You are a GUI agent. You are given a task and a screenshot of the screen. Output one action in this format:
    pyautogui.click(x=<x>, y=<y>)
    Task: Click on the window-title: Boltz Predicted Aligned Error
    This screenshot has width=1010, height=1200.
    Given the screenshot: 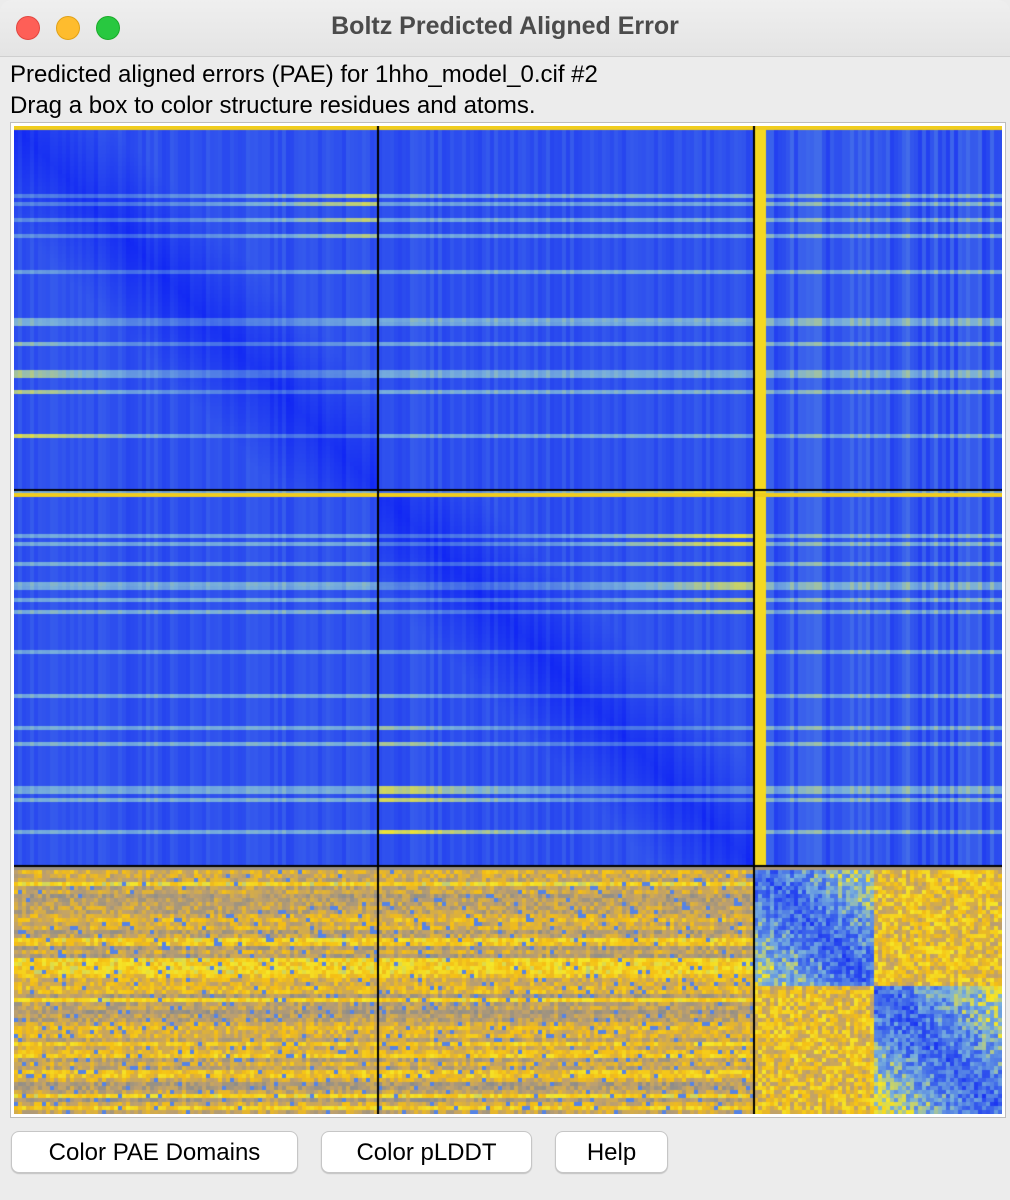 What is the action you would take?
    pyautogui.click(x=505, y=26)
    